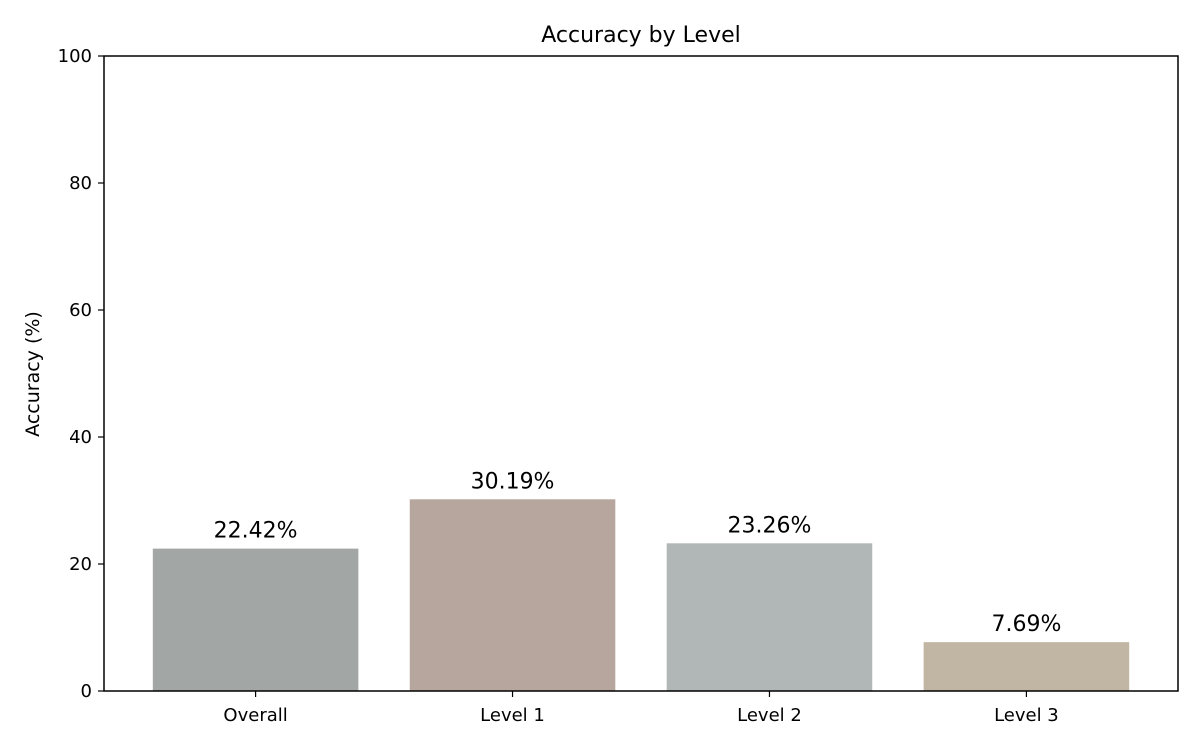 This screenshot has height=750, width=1200. I want to click on y-tick-label: 20, so click(80, 564).